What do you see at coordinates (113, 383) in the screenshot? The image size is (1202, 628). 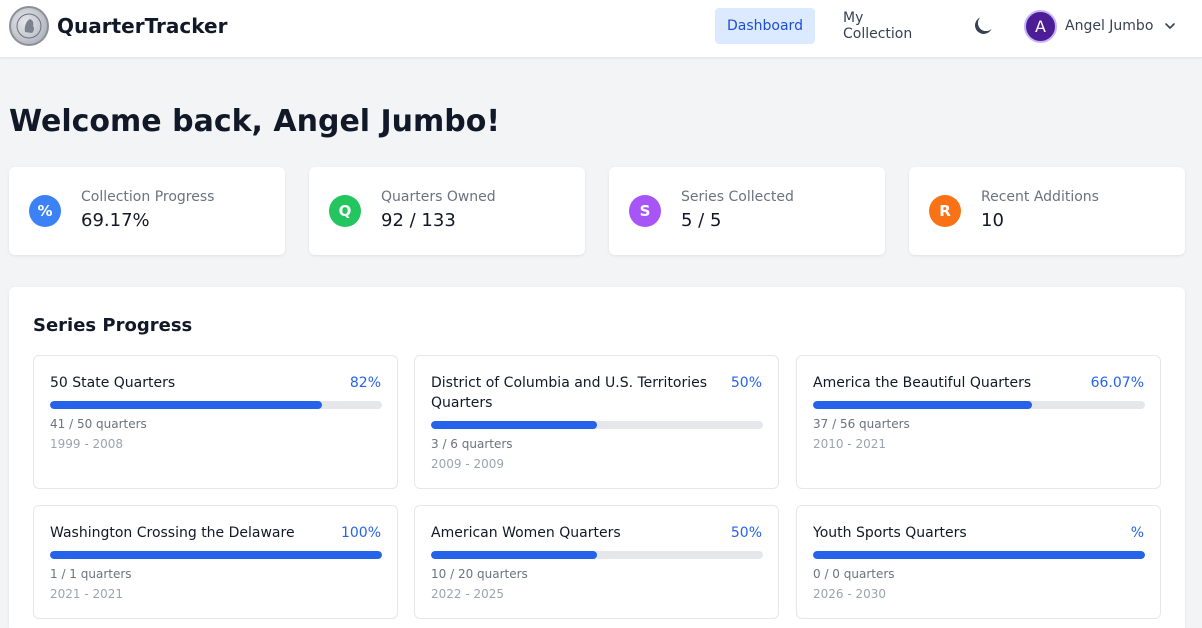 I see `series-name: 50 State Quarters` at bounding box center [113, 383].